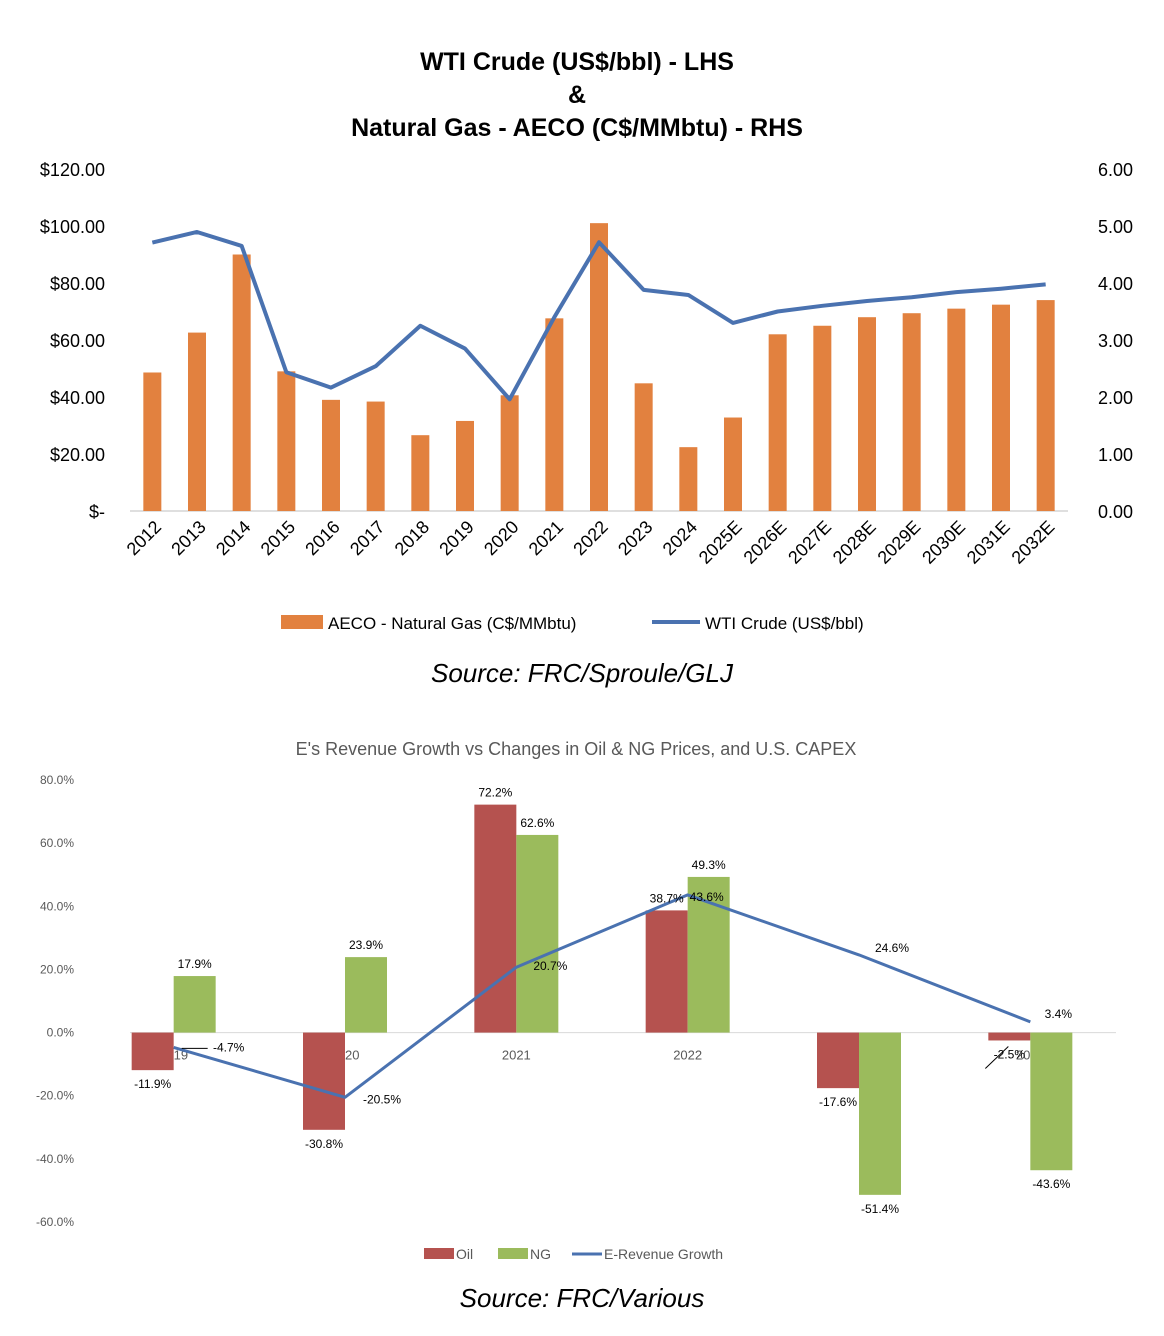 This screenshot has width=1164, height=1336. Describe the element at coordinates (72, 227) in the screenshot. I see `chart1-left-tick-label: $100.00` at that location.